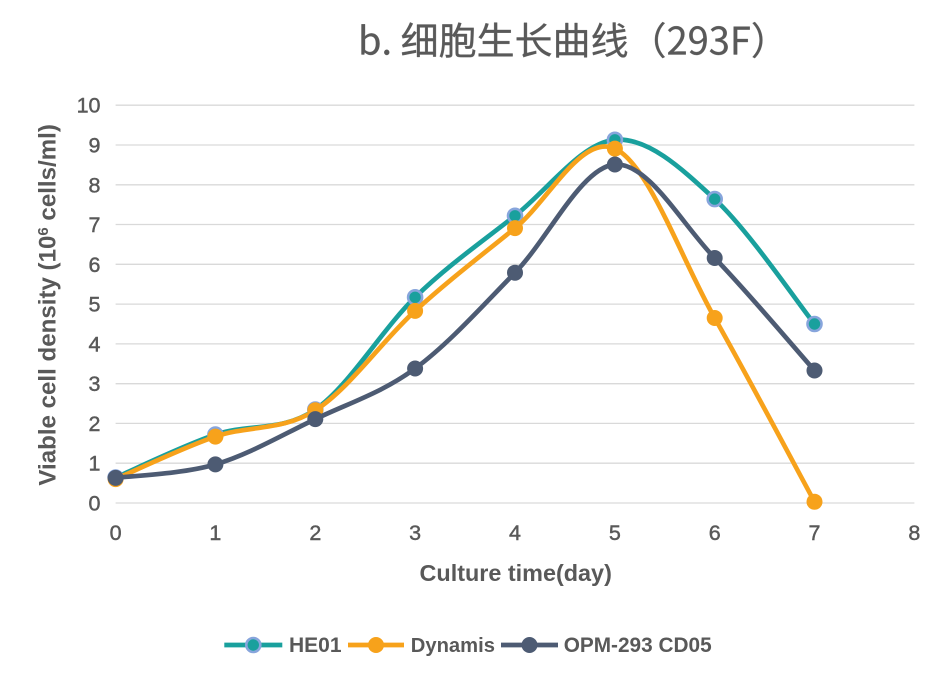 This screenshot has height=685, width=944. Describe the element at coordinates (453, 646) in the screenshot. I see `svg-text: Dynamis` at that location.